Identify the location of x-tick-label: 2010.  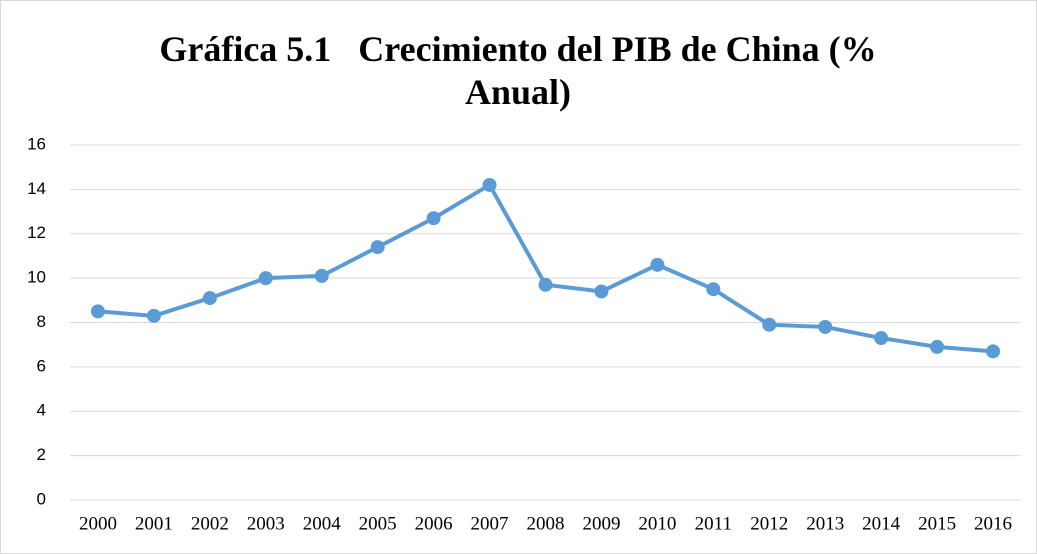
(657, 523).